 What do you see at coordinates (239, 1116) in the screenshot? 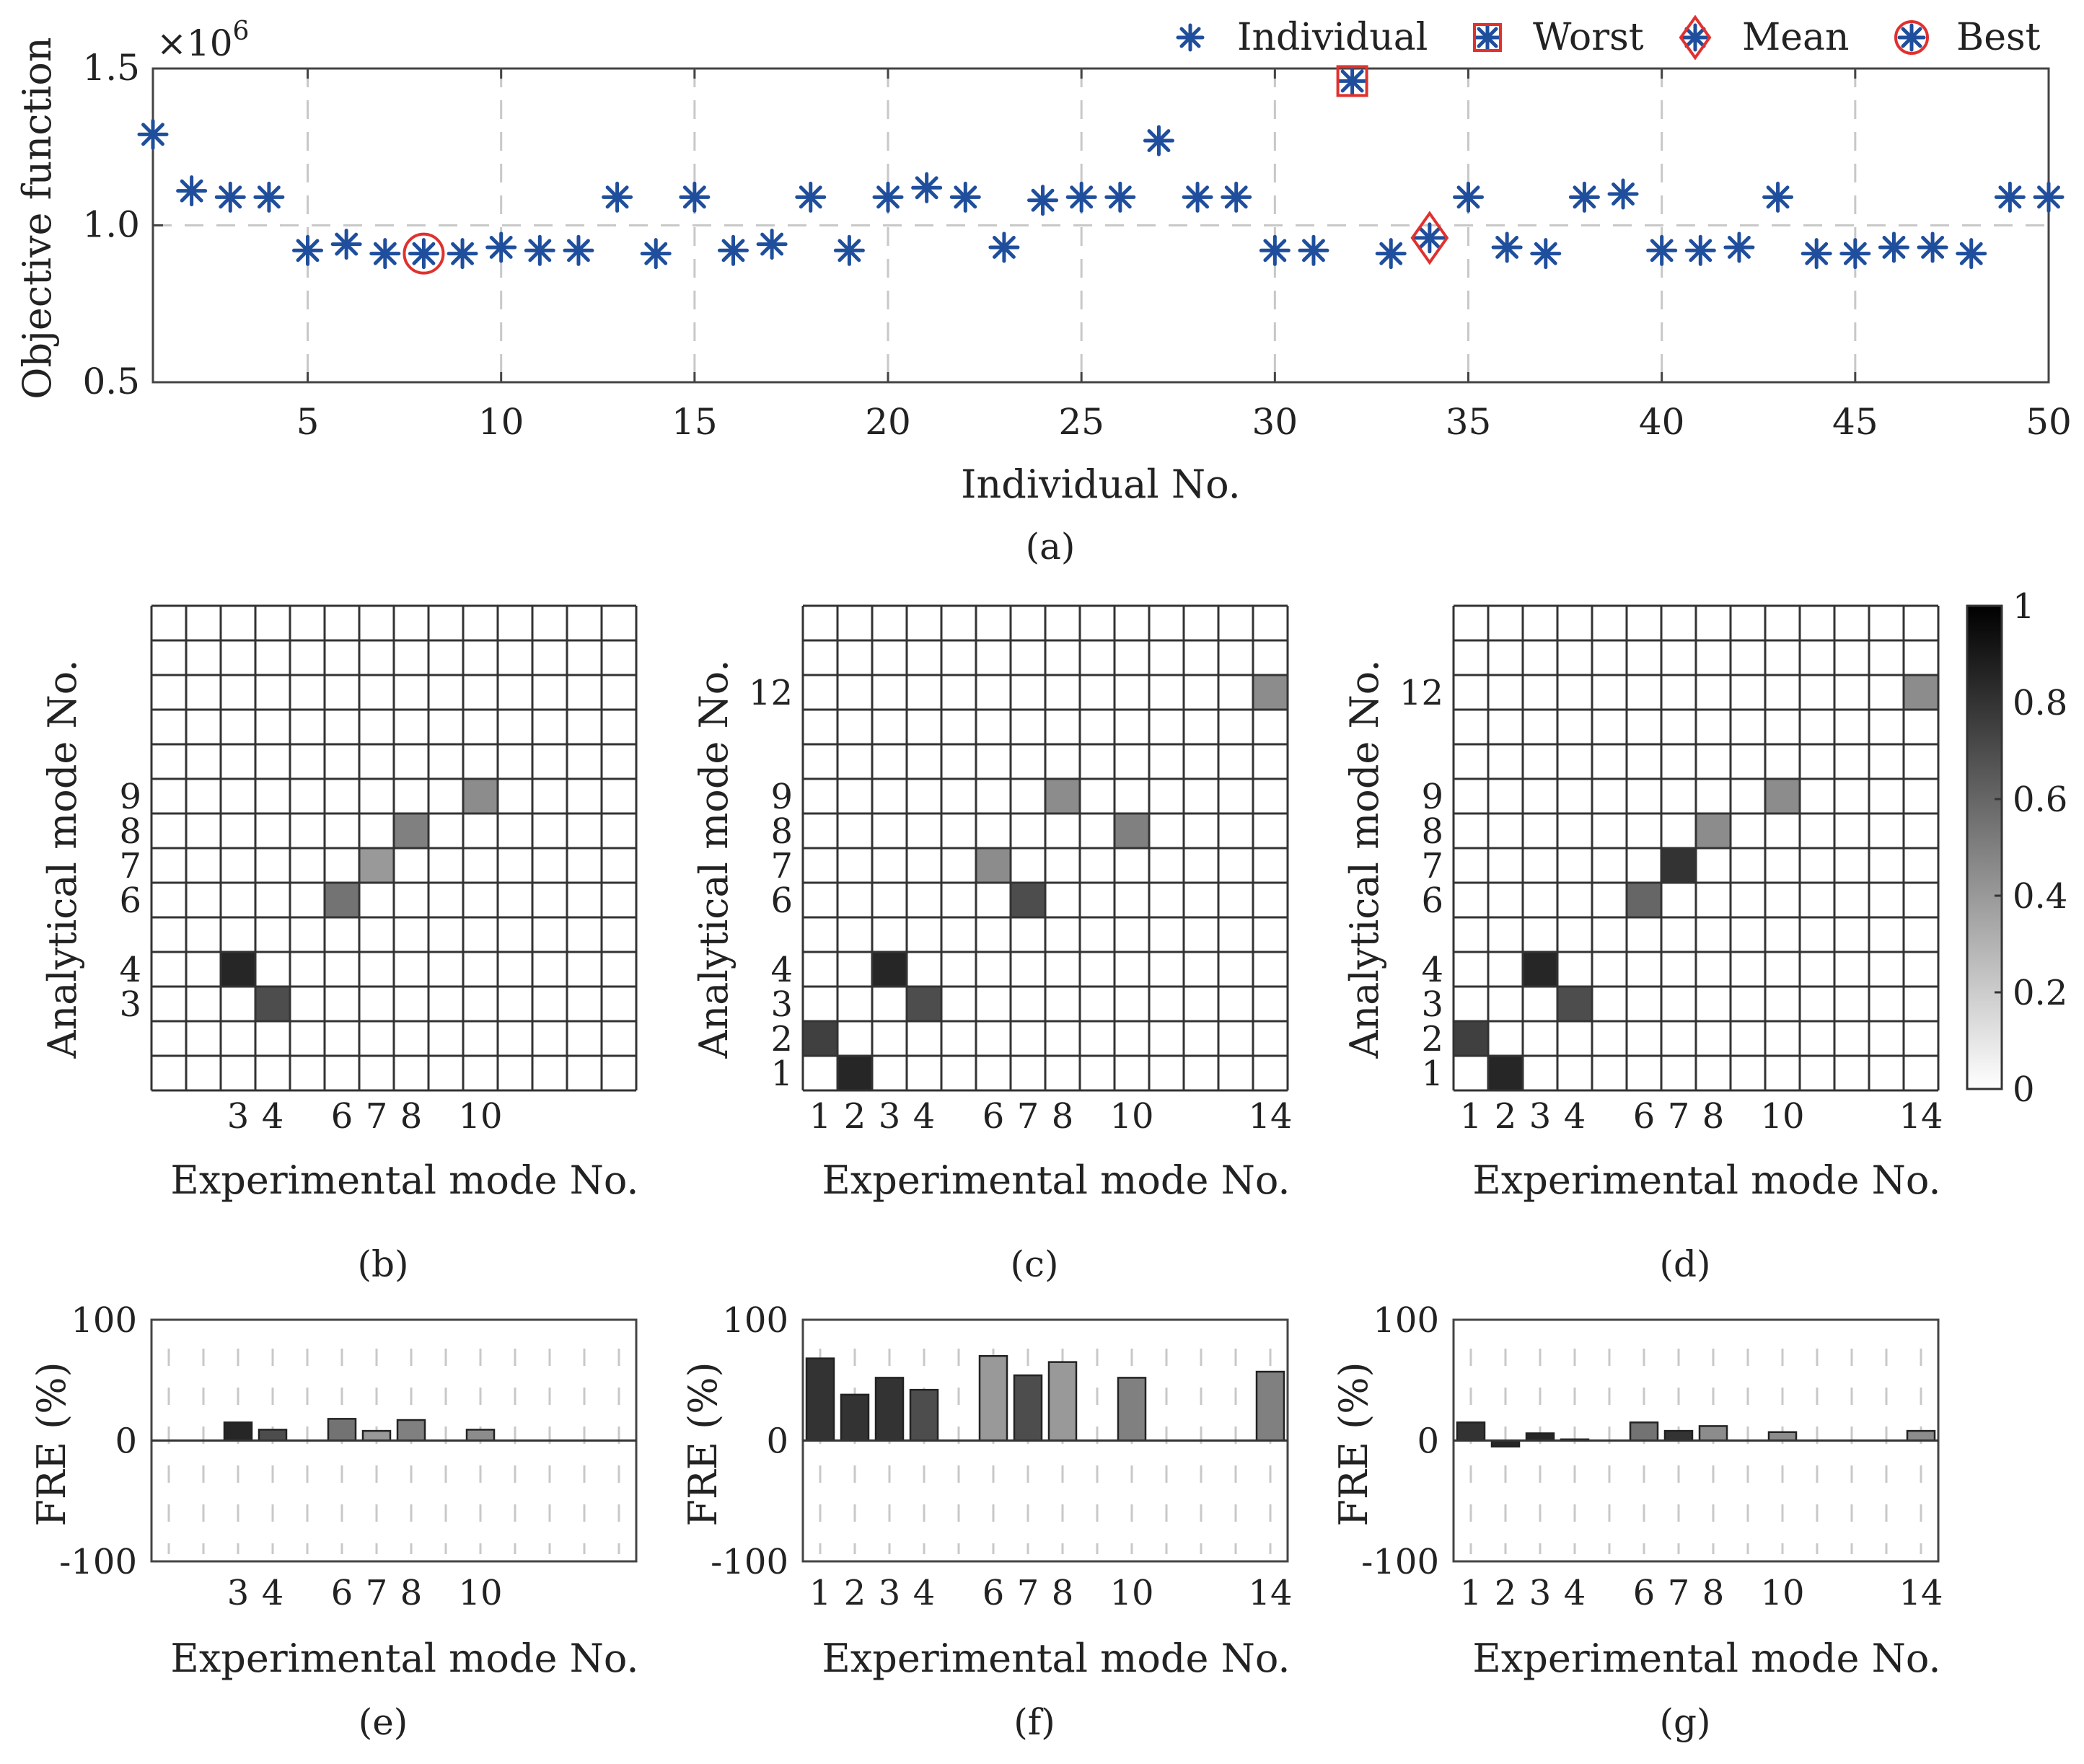
I see `chart-b-xtick-label: 3` at bounding box center [239, 1116].